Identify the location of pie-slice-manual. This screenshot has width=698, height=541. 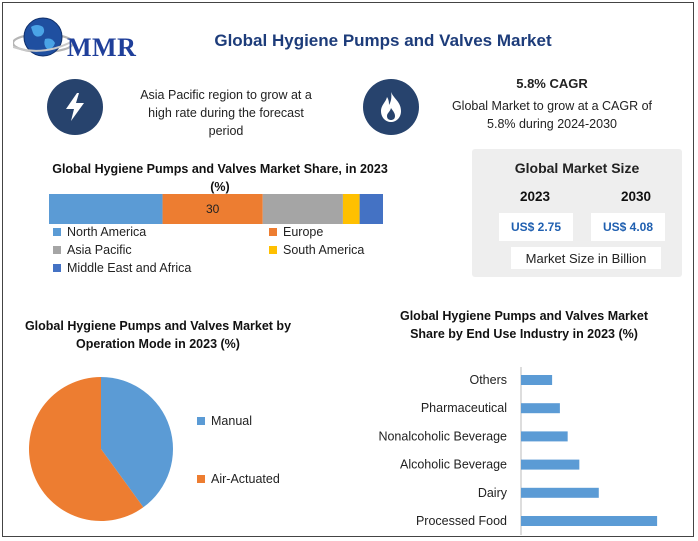
(137, 442).